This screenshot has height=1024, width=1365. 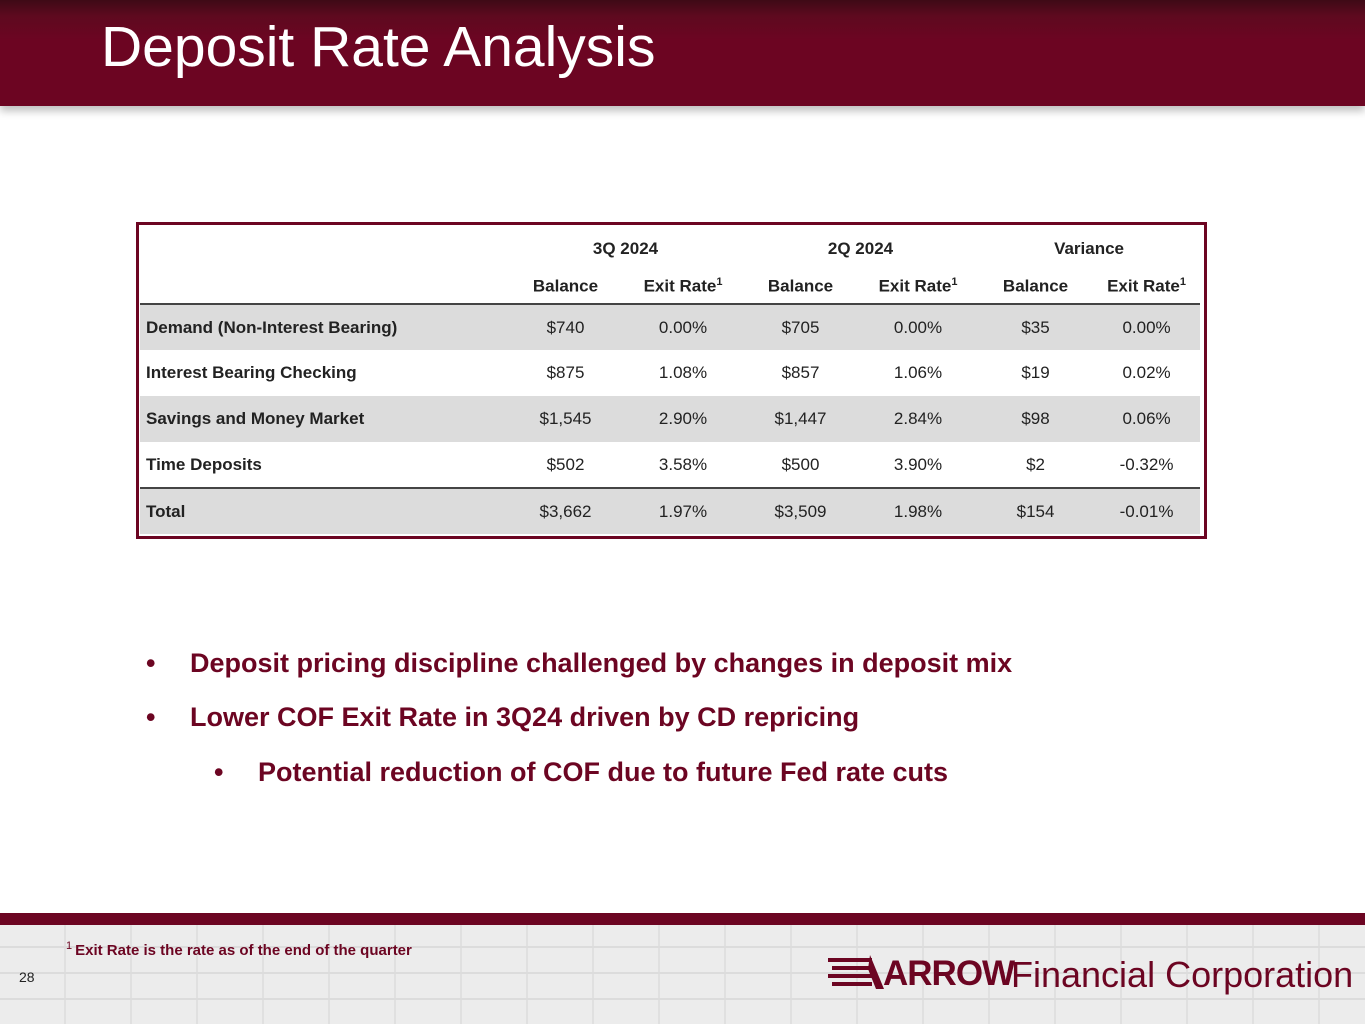 I want to click on table-cell: $1,545, so click(x=565, y=419).